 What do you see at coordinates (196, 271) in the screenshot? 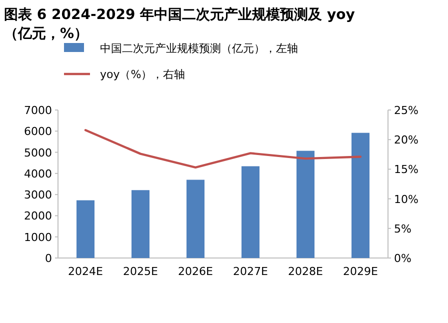
I see `x-tick-label: 2026E` at bounding box center [196, 271].